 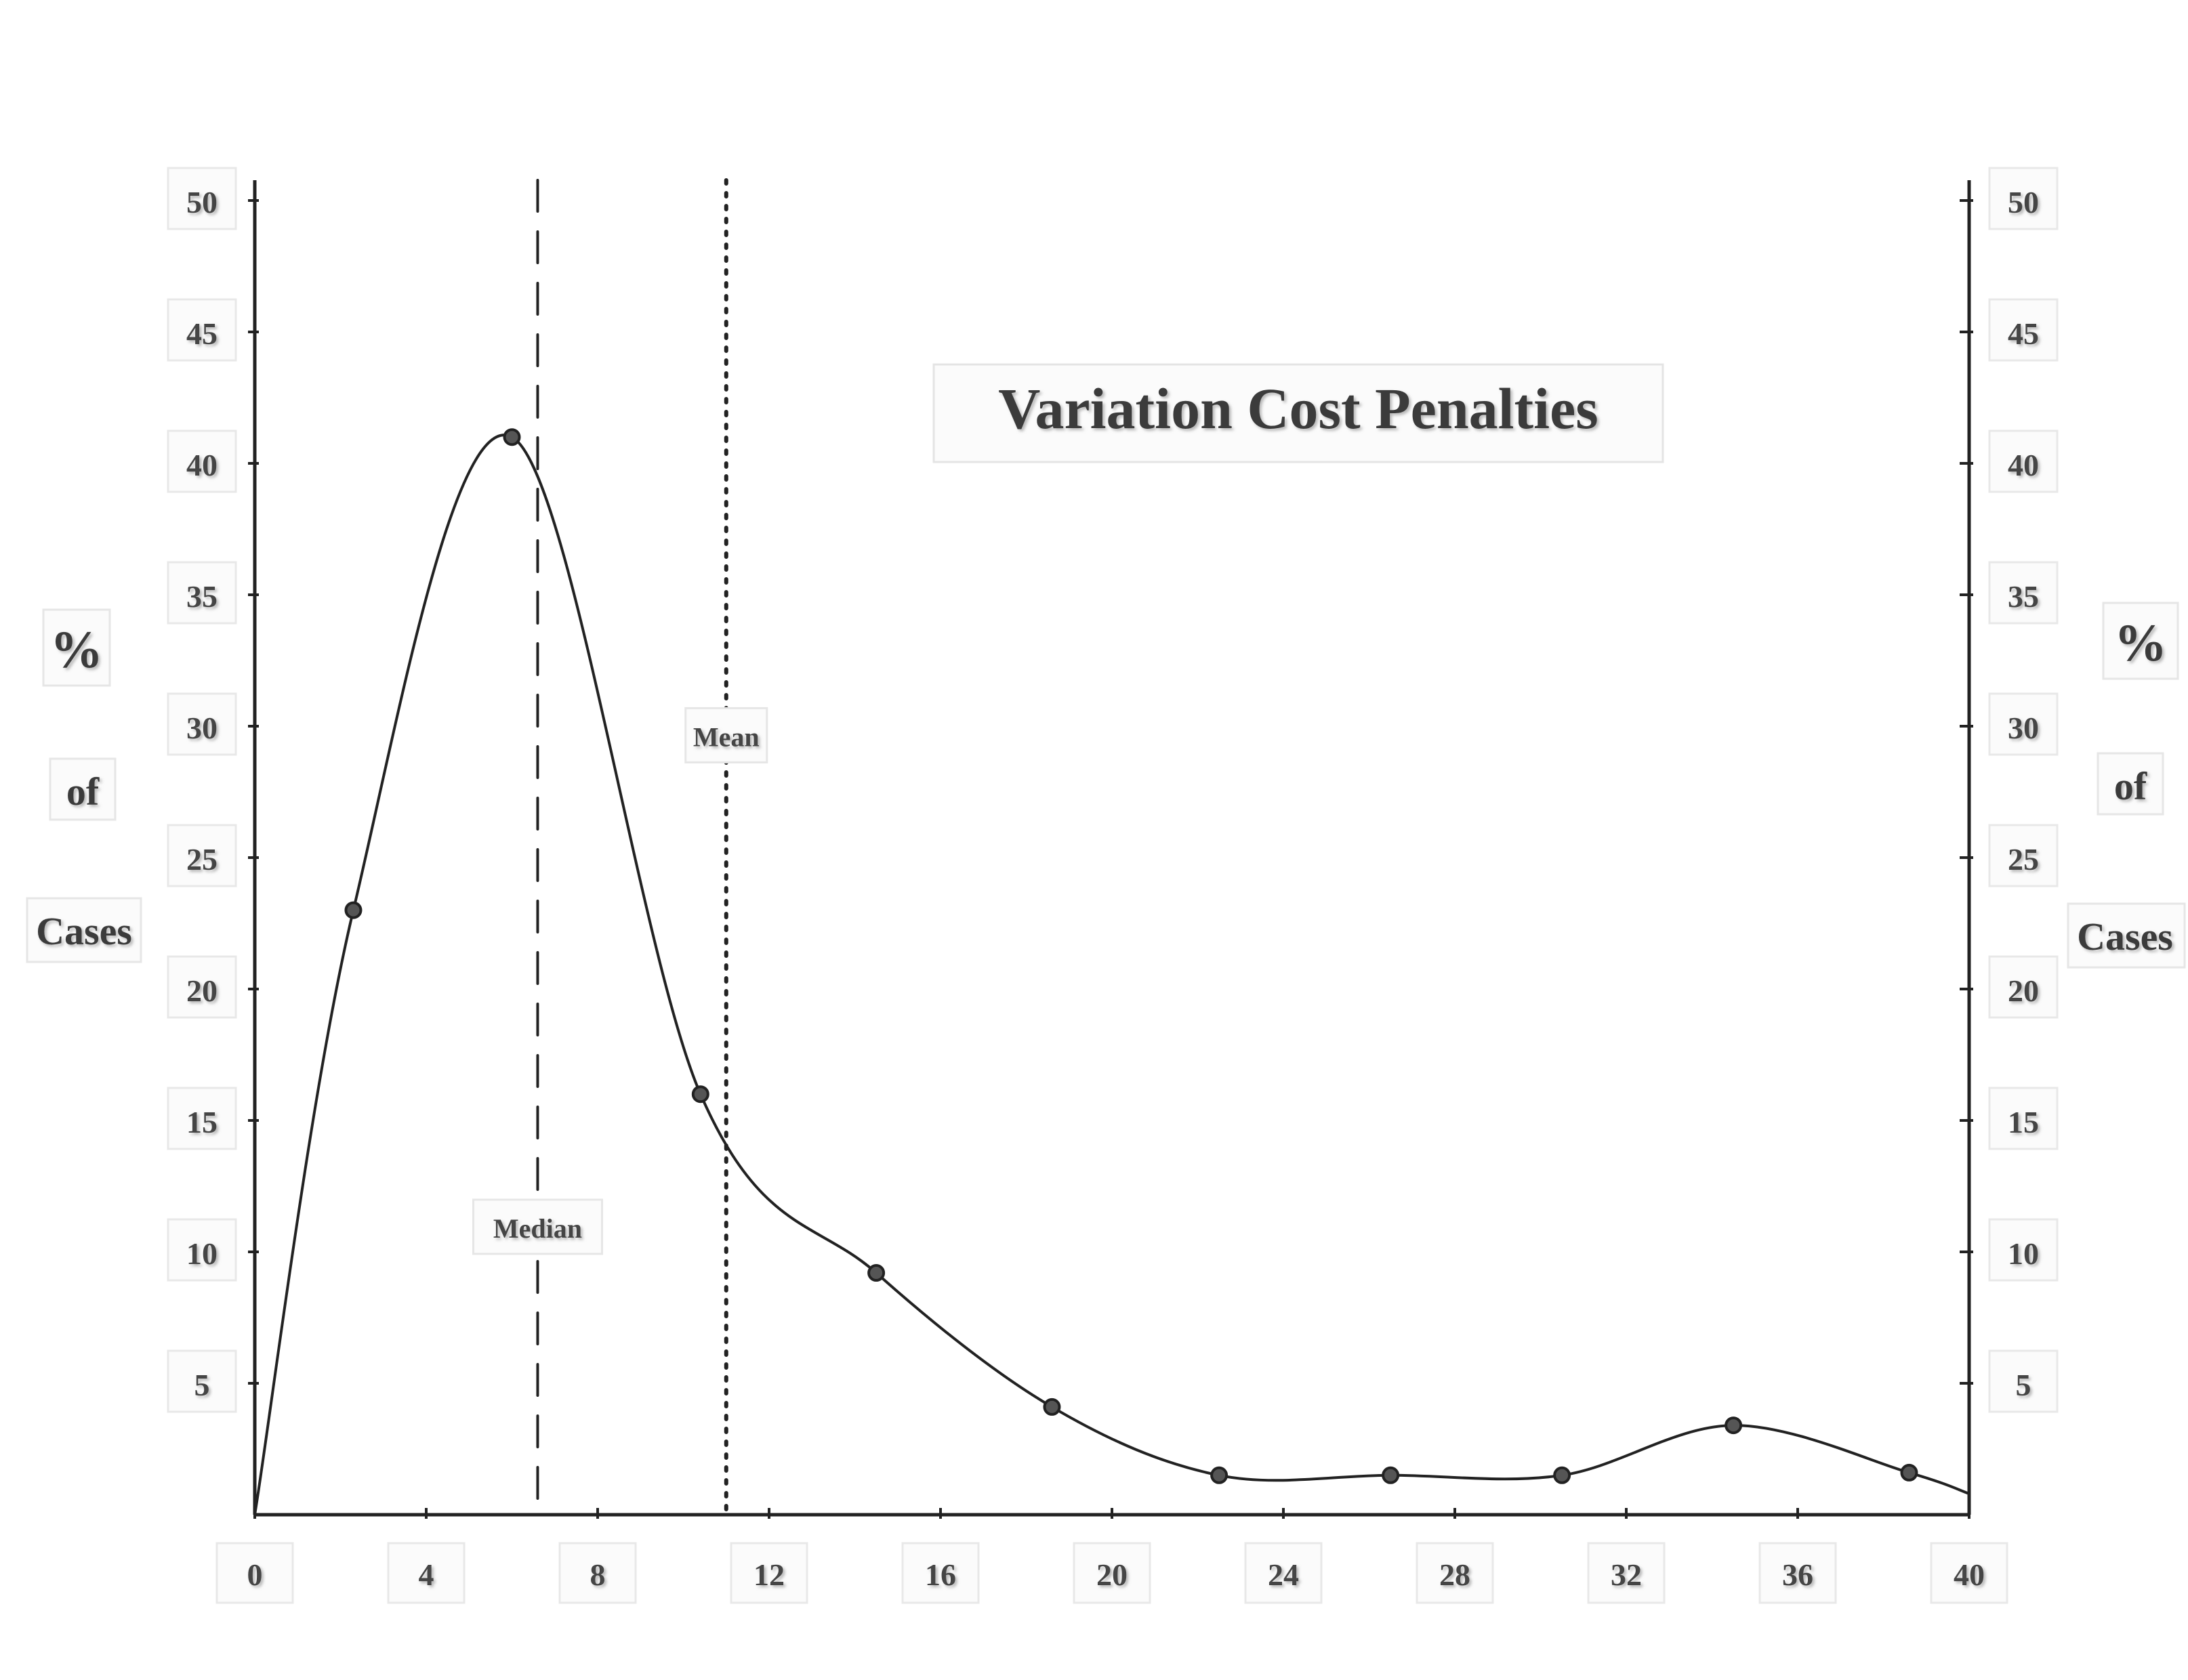 I want to click on y-tick-label-right: 10, so click(x=2023, y=1253).